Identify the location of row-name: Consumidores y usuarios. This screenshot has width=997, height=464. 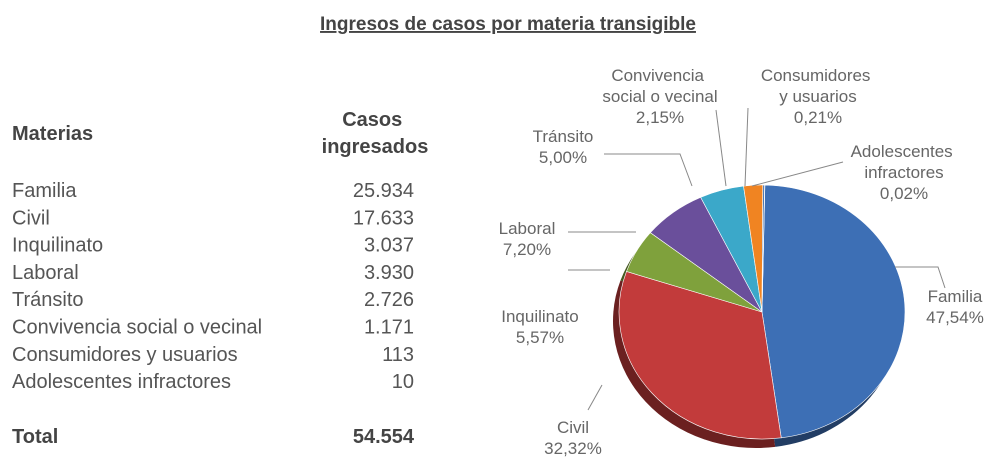
(125, 355).